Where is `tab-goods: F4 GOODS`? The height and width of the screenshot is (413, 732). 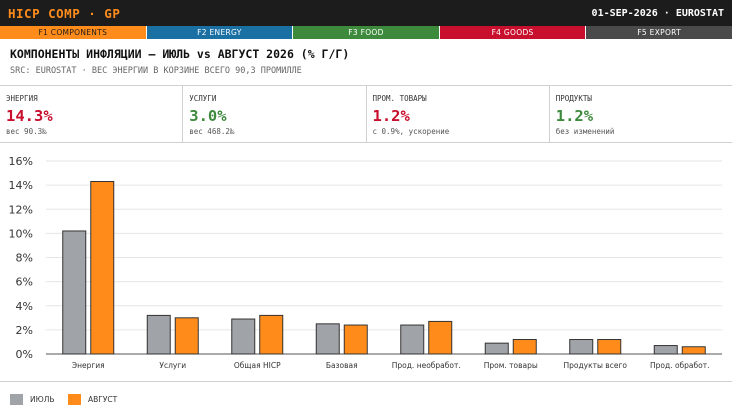 tab-goods: F4 GOODS is located at coordinates (513, 32).